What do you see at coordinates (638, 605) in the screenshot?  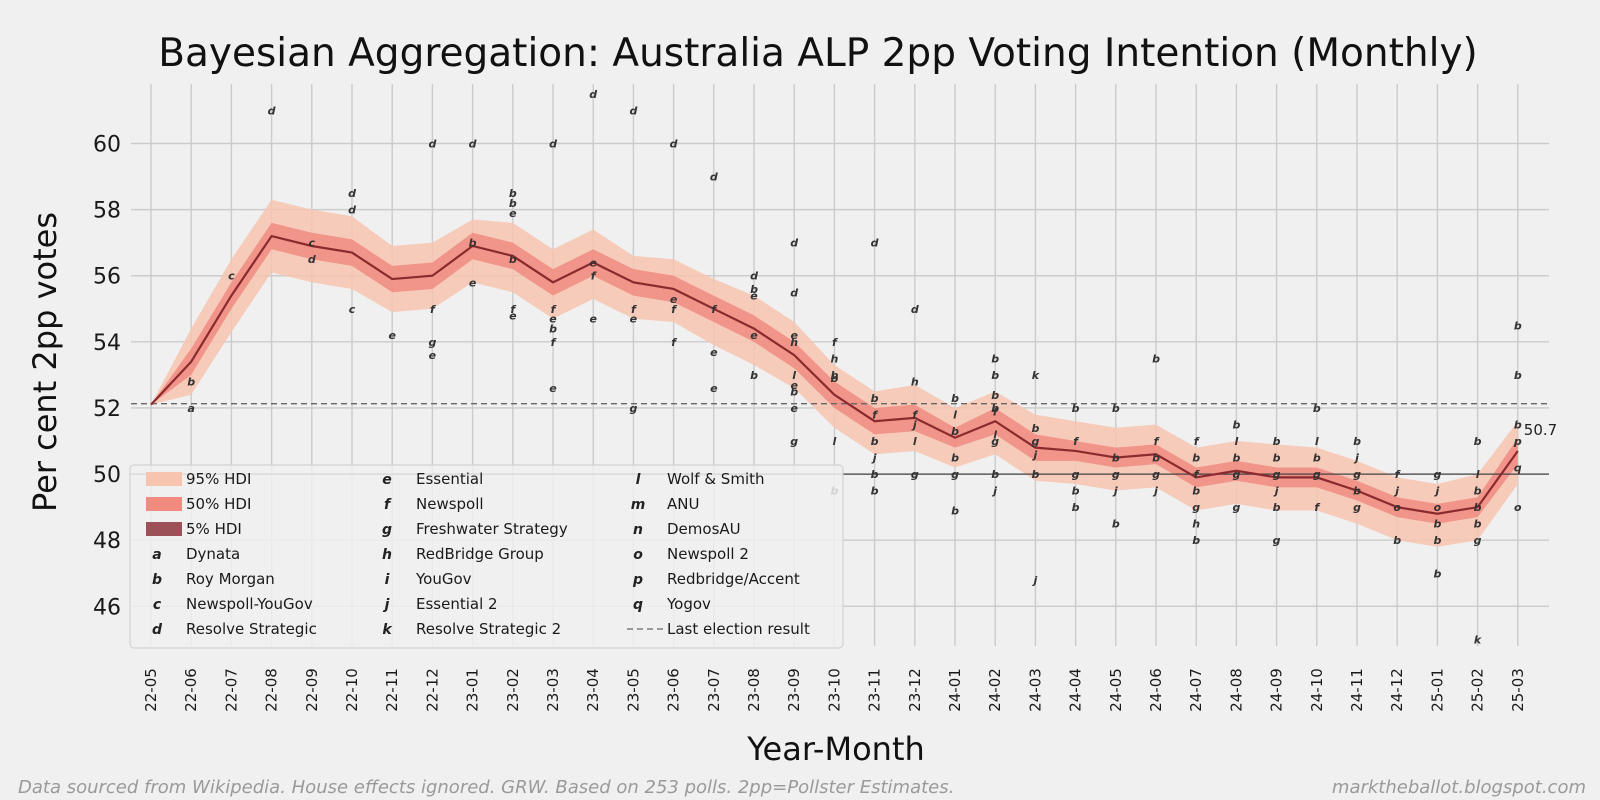 I see `legend-marker: q` at bounding box center [638, 605].